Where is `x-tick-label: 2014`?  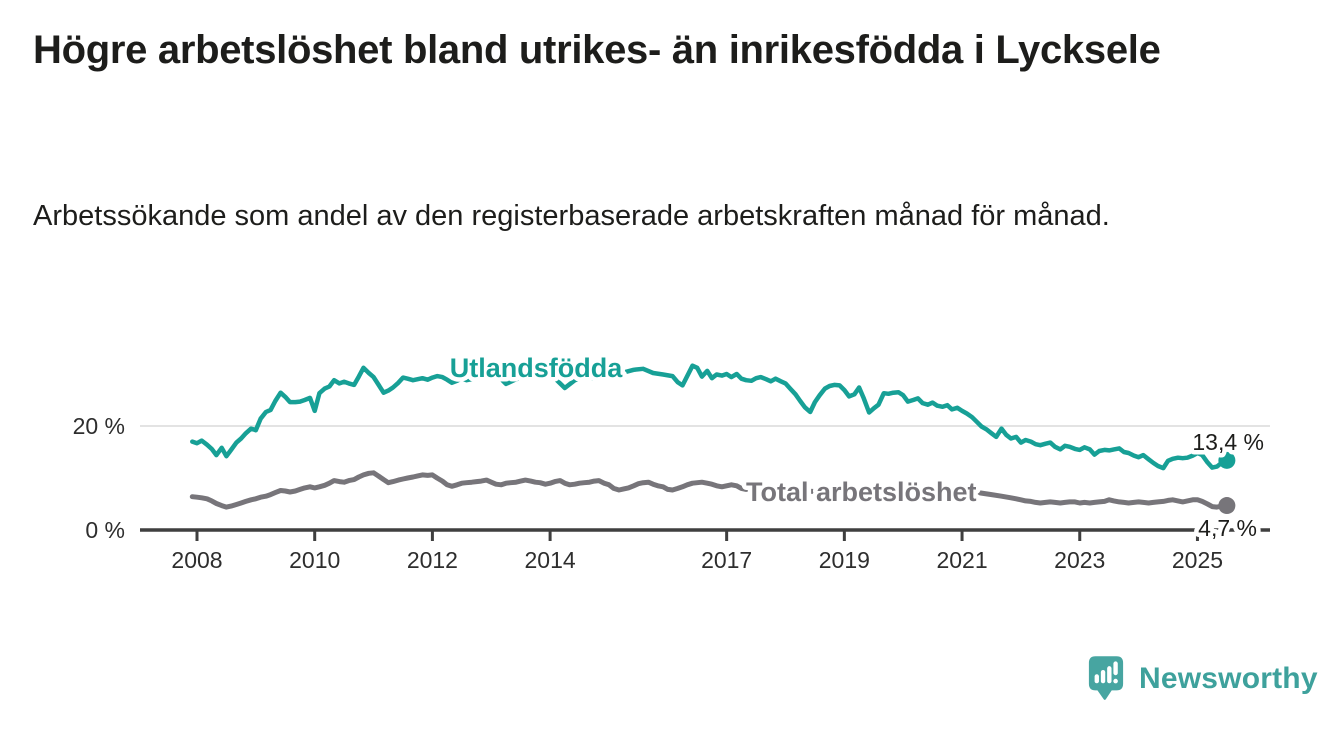 x-tick-label: 2014 is located at coordinates (550, 560).